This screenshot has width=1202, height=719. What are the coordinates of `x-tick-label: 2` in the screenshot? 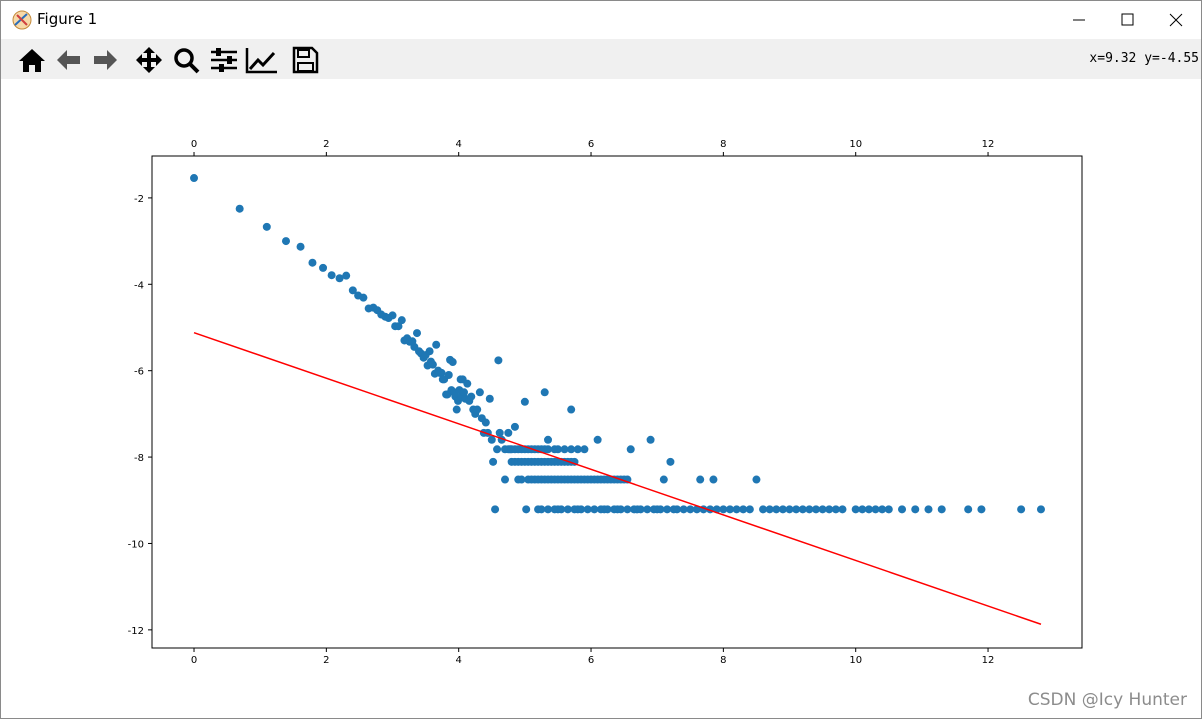 It's located at (326, 660).